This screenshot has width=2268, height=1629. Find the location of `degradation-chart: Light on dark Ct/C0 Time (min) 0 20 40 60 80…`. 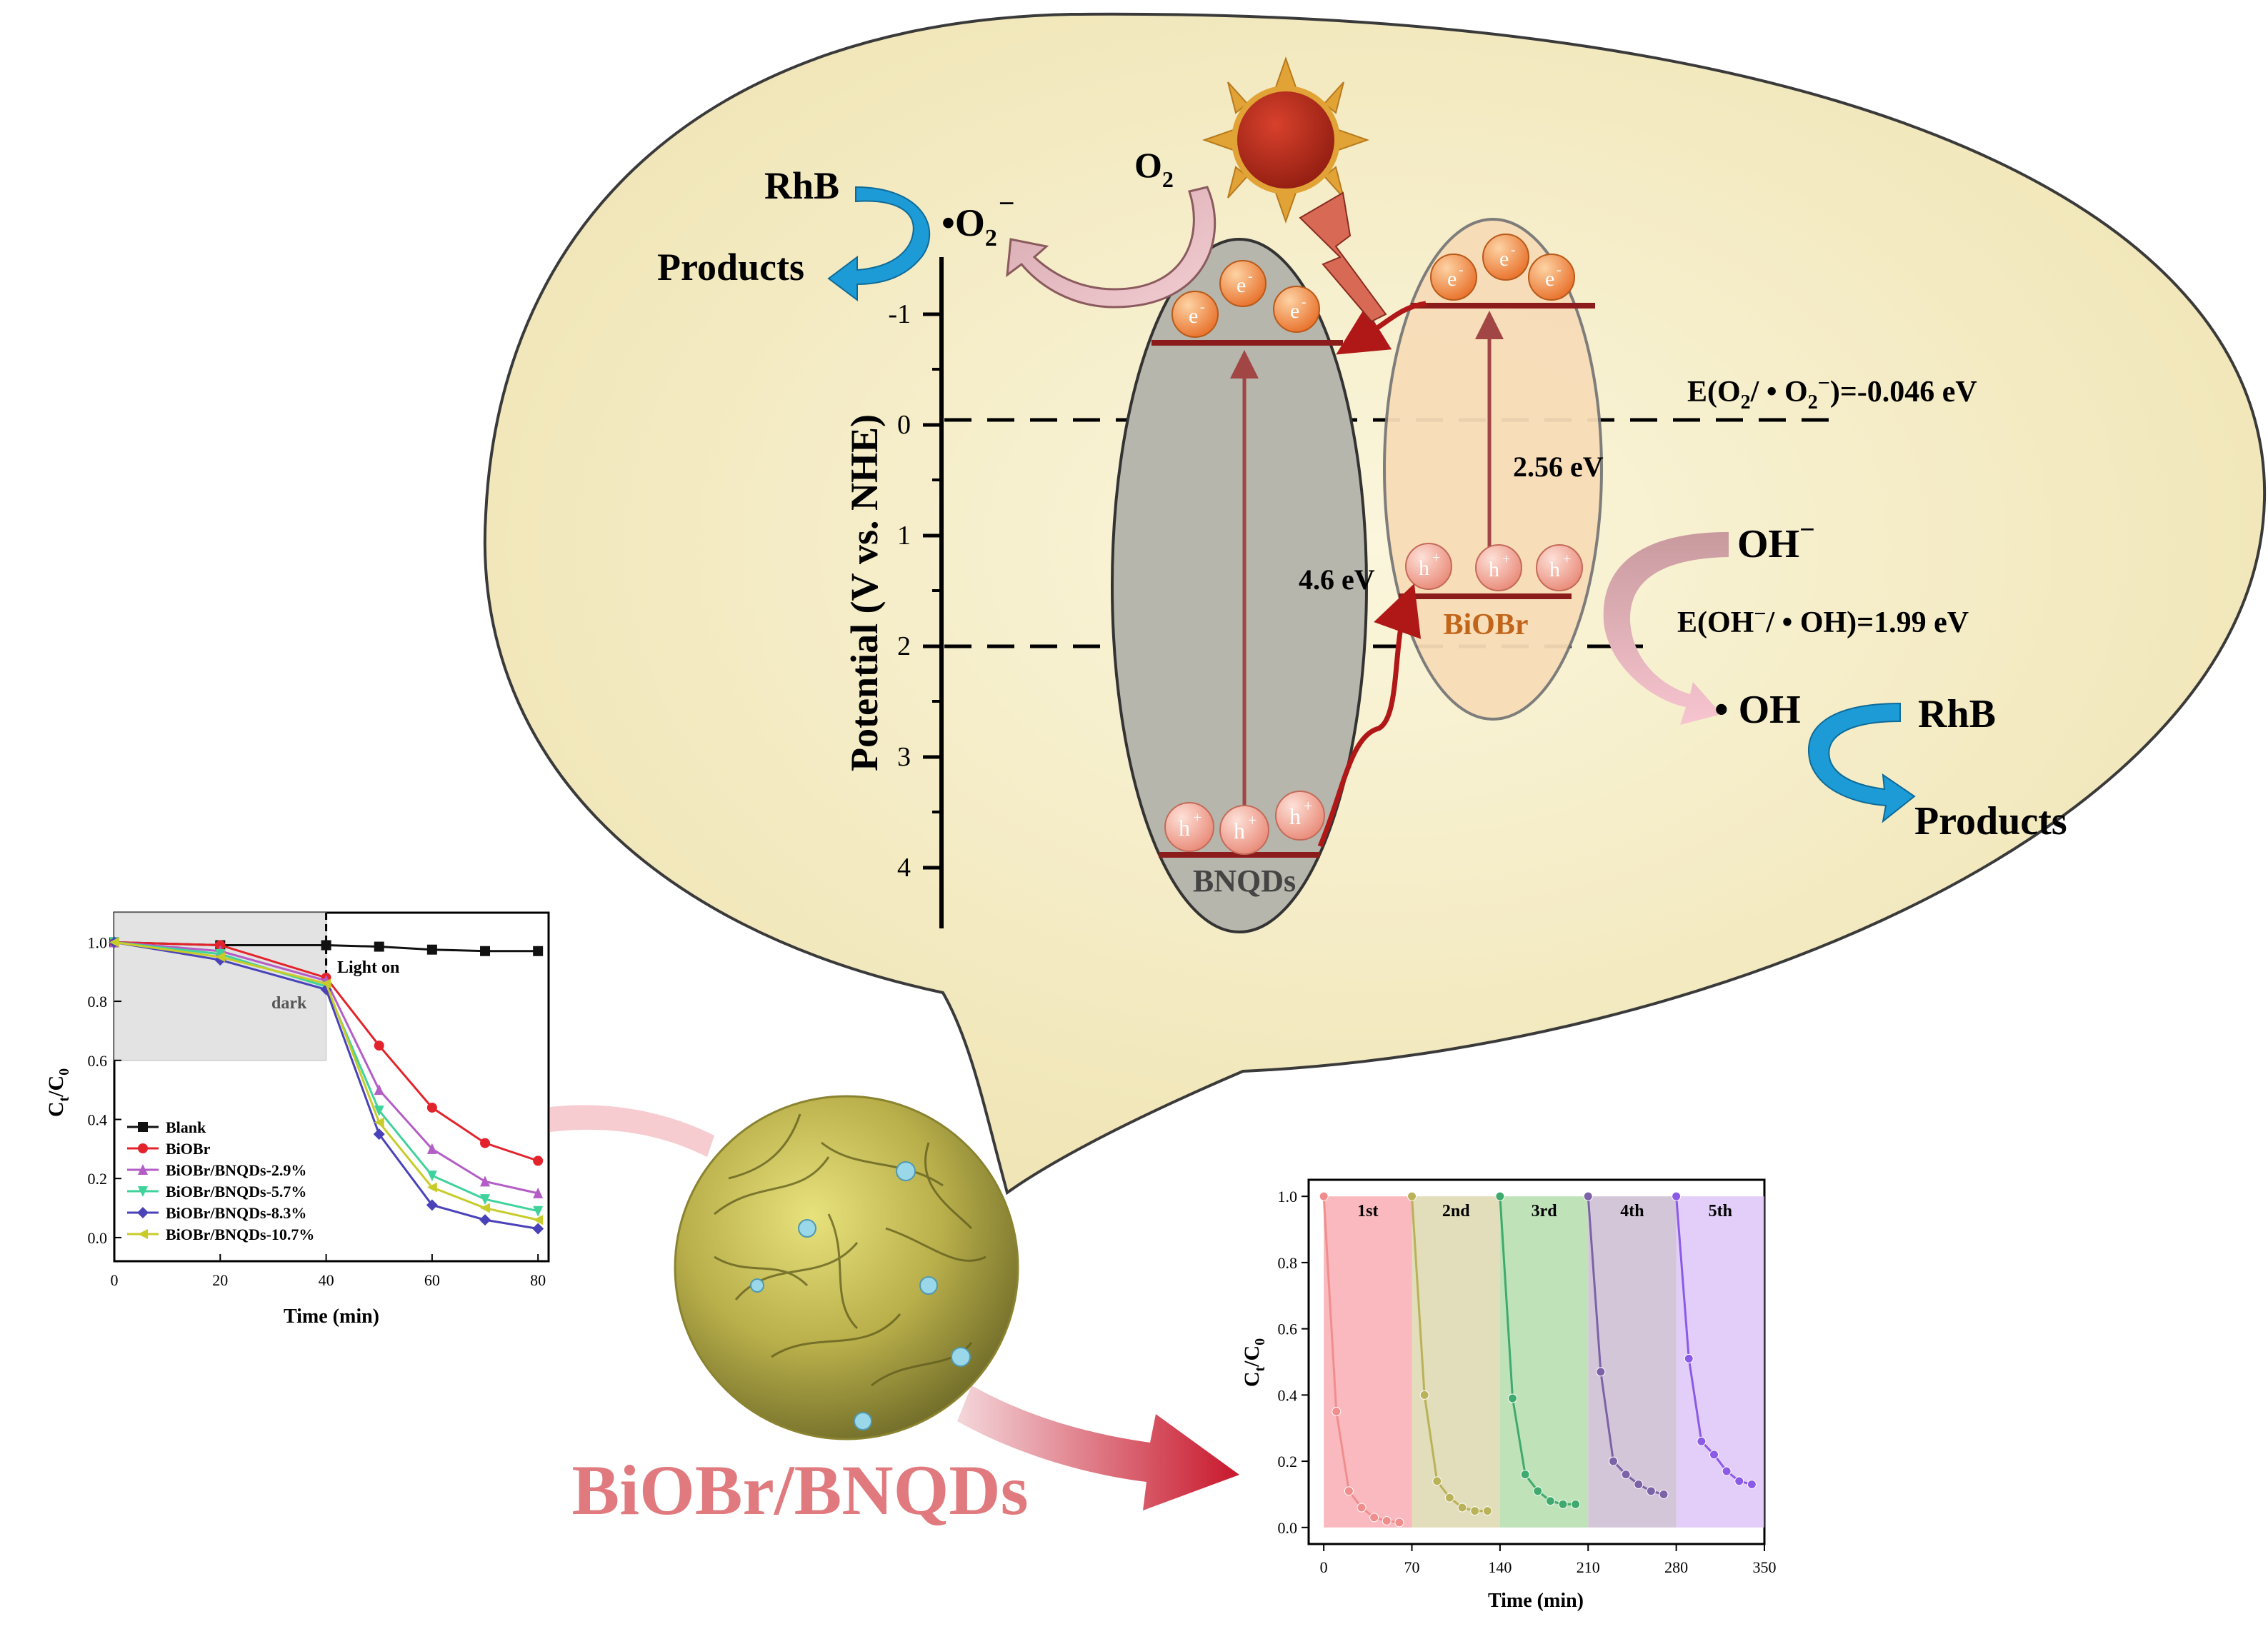

degradation-chart: Light on dark Ct/C0 Time (min) 0 20 40 60 80… is located at coordinates (297, 1119).